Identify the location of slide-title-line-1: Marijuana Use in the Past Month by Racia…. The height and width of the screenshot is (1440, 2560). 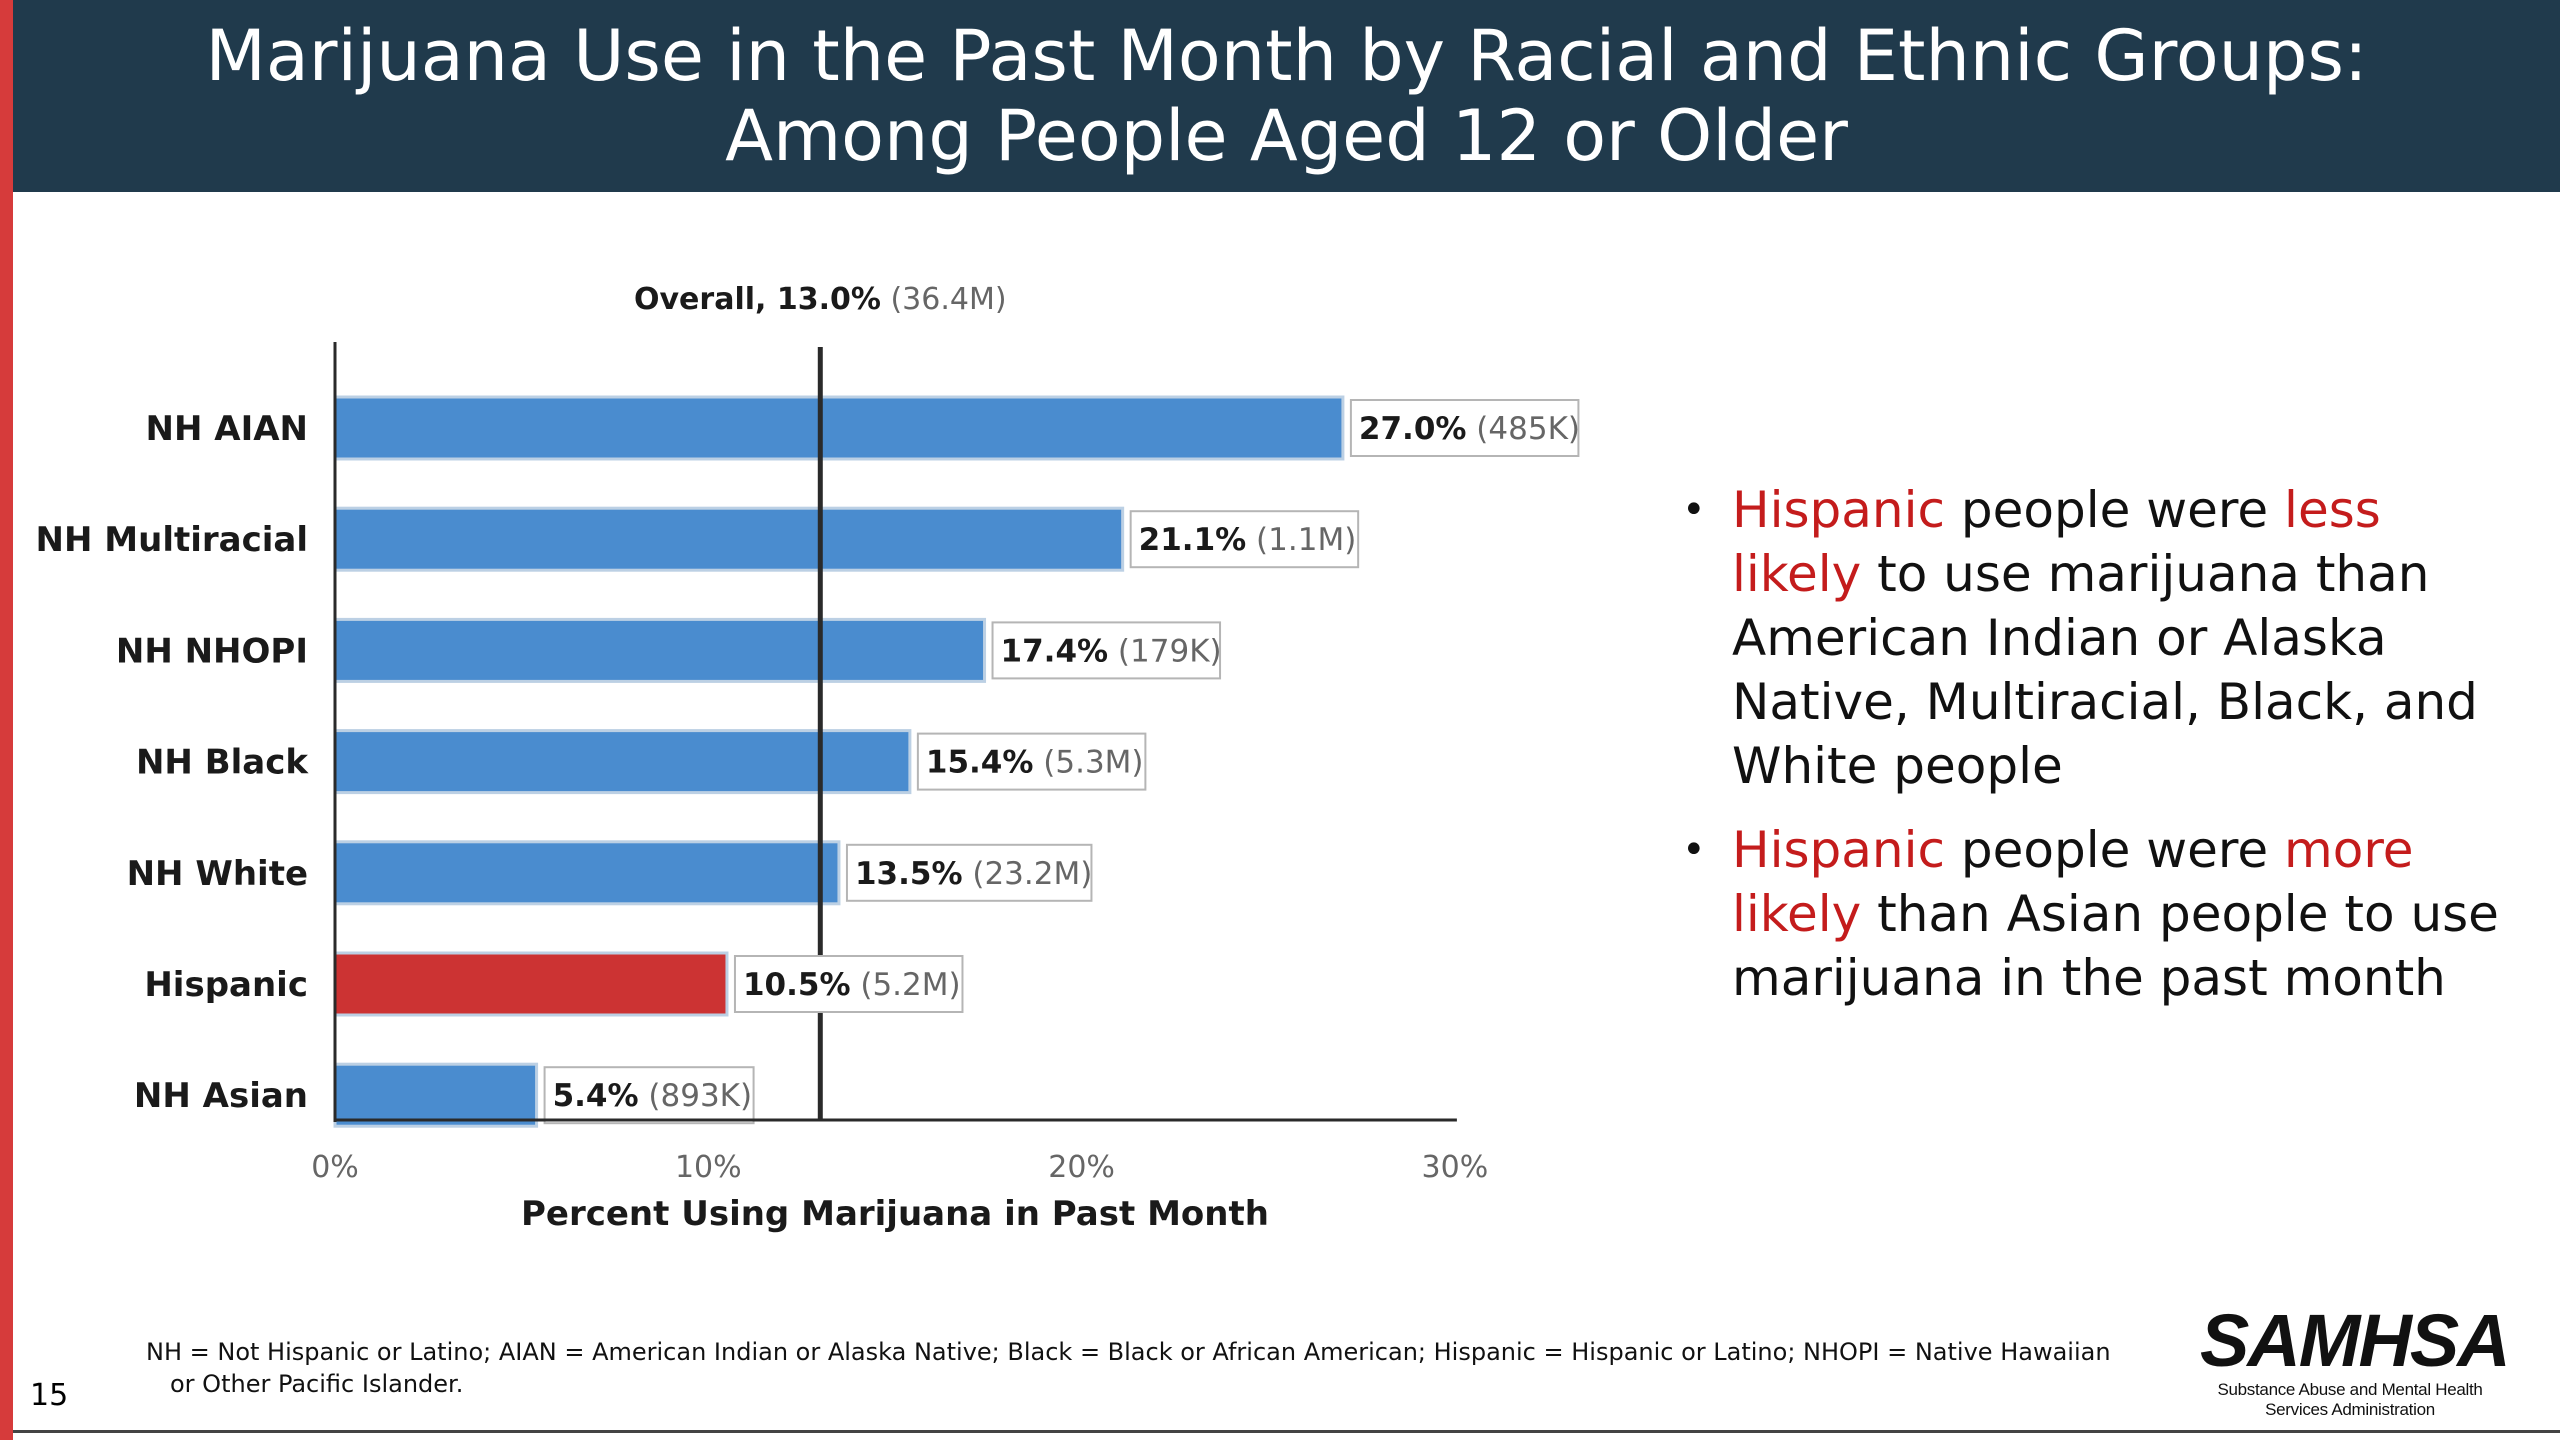
(1286, 56).